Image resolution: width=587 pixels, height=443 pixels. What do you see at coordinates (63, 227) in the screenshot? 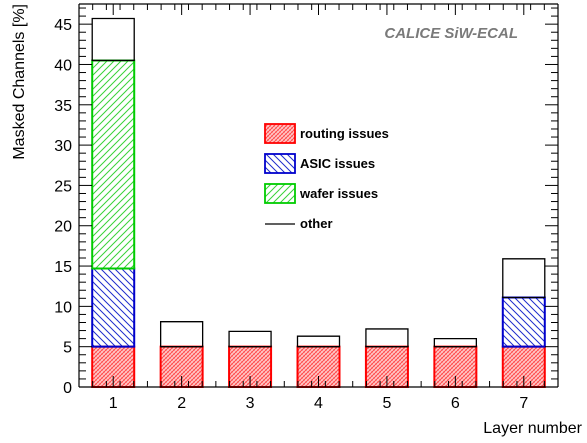
I see `y-tick-label-20: 20` at bounding box center [63, 227].